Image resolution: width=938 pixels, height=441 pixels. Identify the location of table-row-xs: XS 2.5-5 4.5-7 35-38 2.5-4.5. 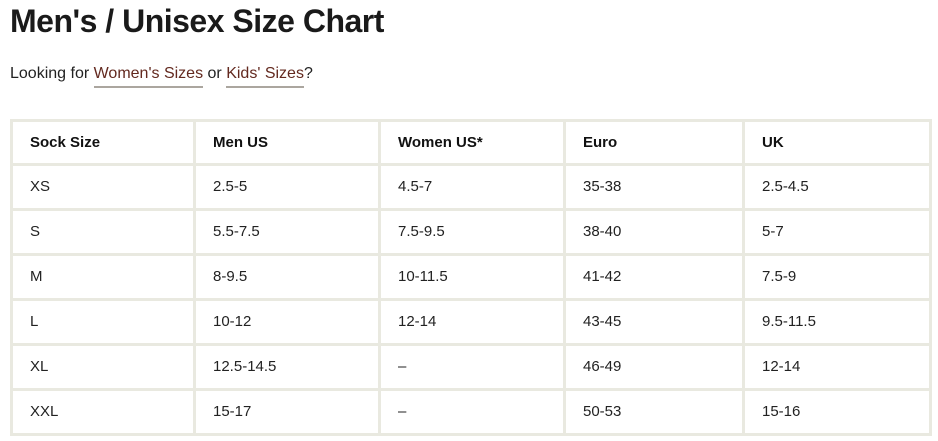
(471, 186).